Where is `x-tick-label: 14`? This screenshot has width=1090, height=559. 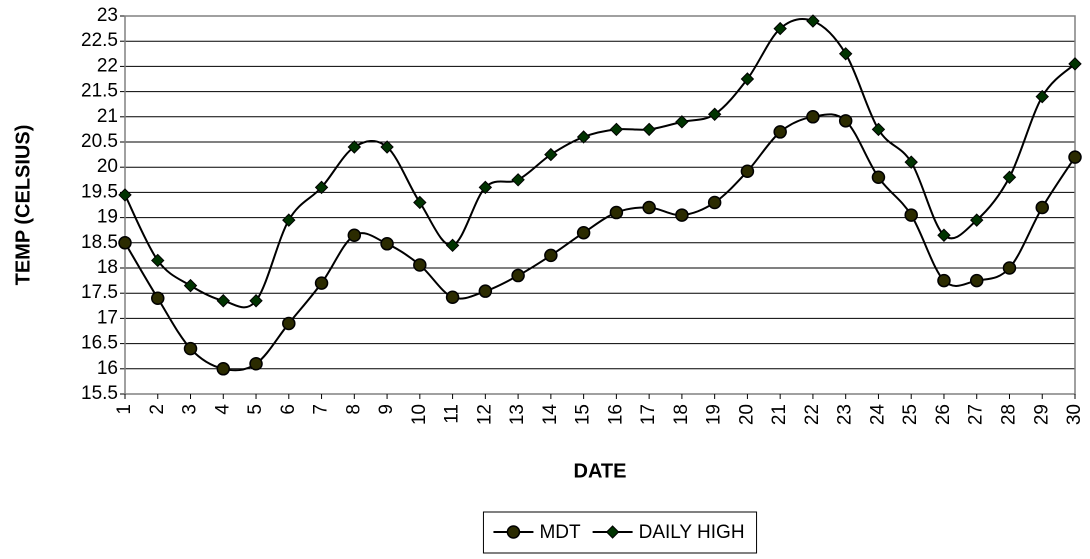
x-tick-label: 14 is located at coordinates (550, 415).